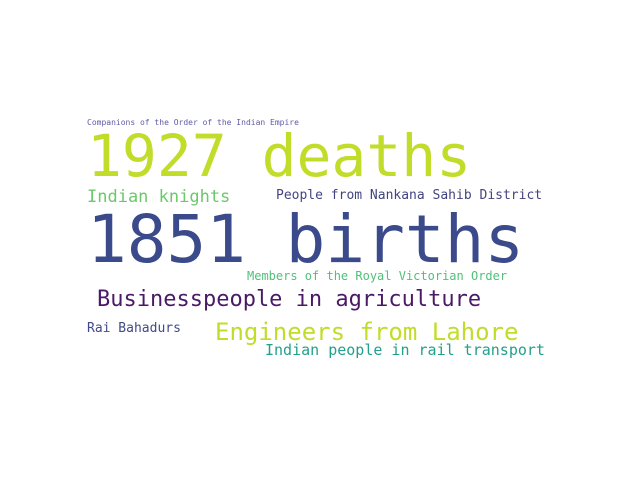 This screenshot has height=480, width=640. What do you see at coordinates (279, 156) in the screenshot?
I see `word-1927-deaths: 1927 deaths` at bounding box center [279, 156].